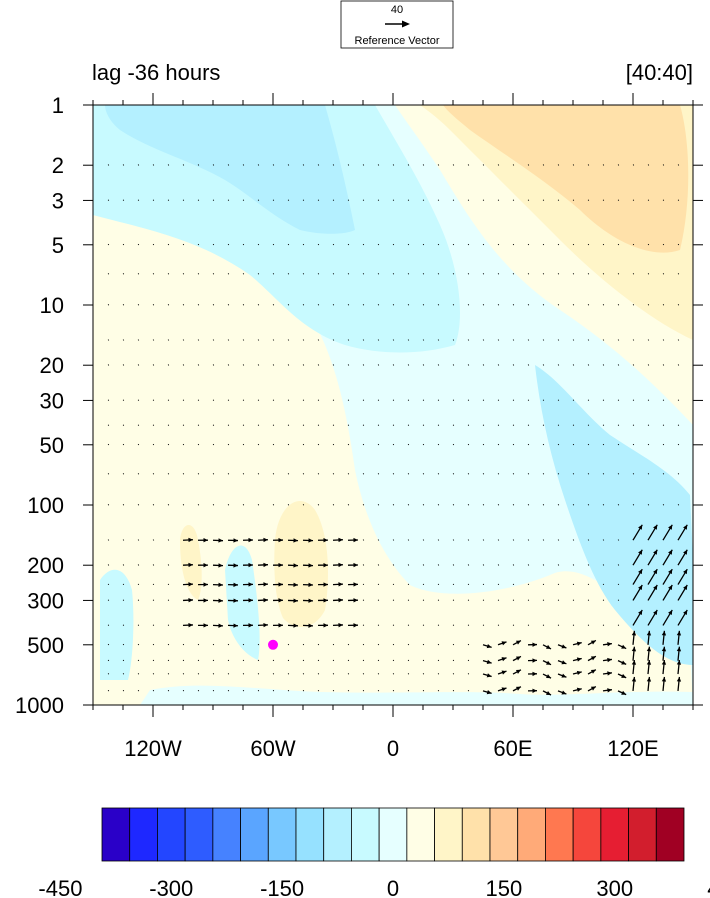 This screenshot has height=898, width=710. What do you see at coordinates (659, 72) in the screenshot?
I see `chart-title-right: [40:40]` at bounding box center [659, 72].